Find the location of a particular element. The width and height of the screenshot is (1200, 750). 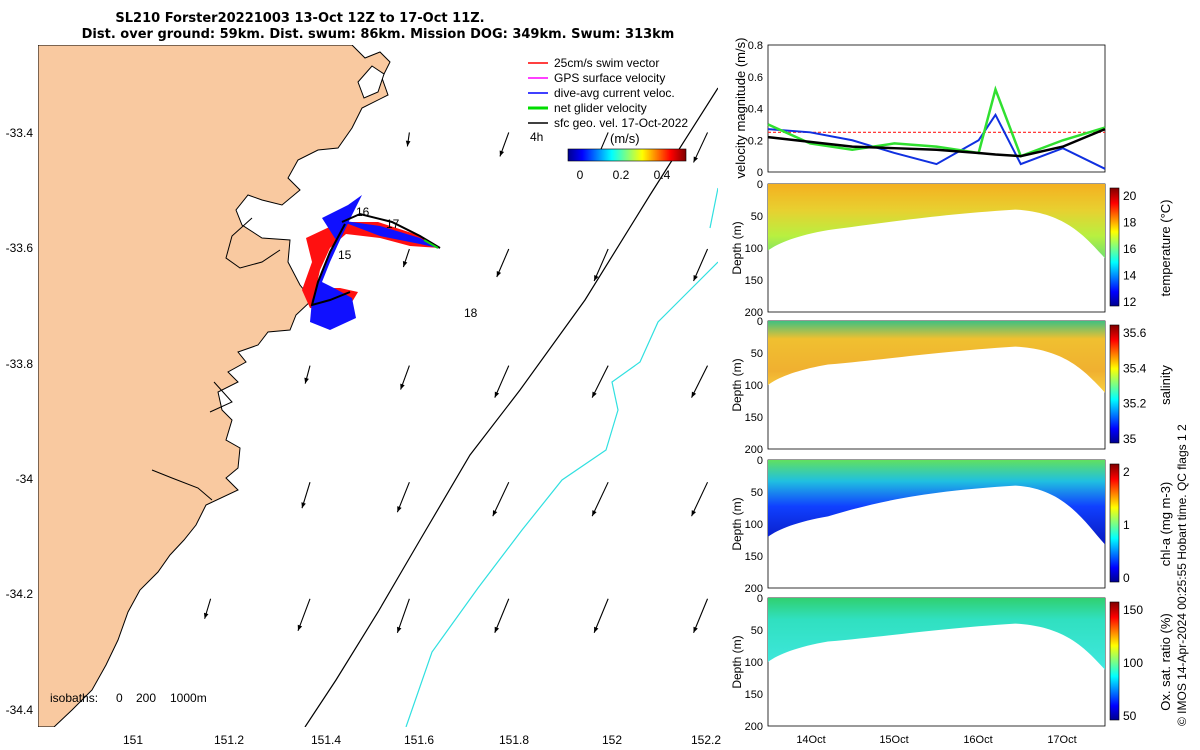

speed-colorbar is located at coordinates (627, 155).